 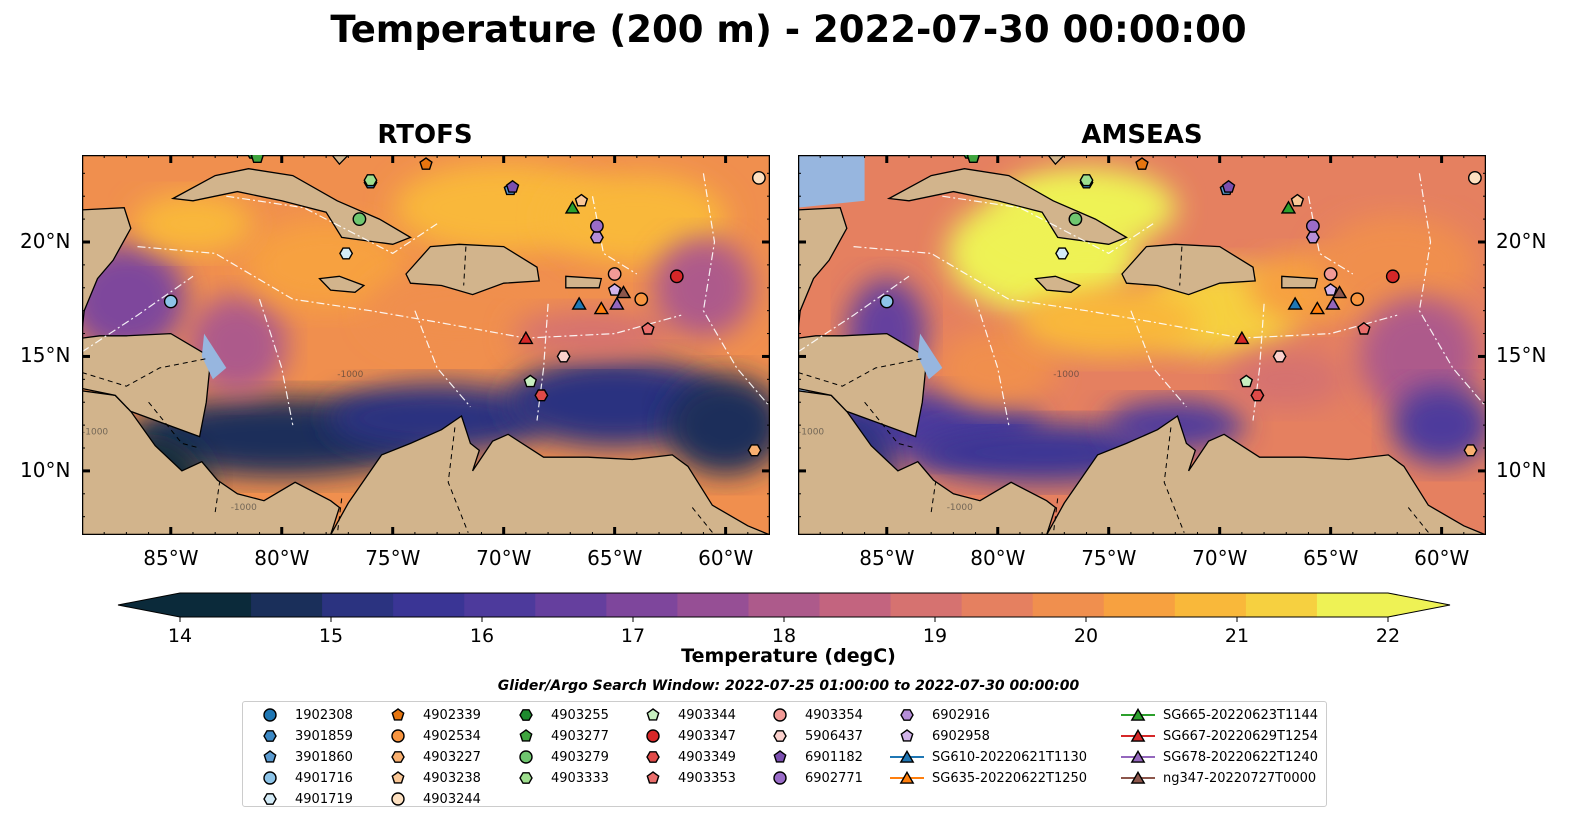 I want to click on contour-label: -1000, so click(x=244, y=508).